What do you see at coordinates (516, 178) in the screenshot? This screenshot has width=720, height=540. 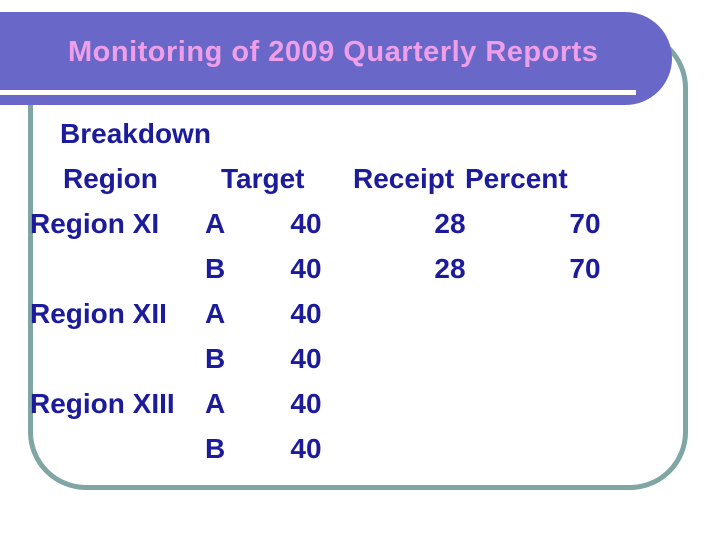 I see `column-header-percent: Percent` at bounding box center [516, 178].